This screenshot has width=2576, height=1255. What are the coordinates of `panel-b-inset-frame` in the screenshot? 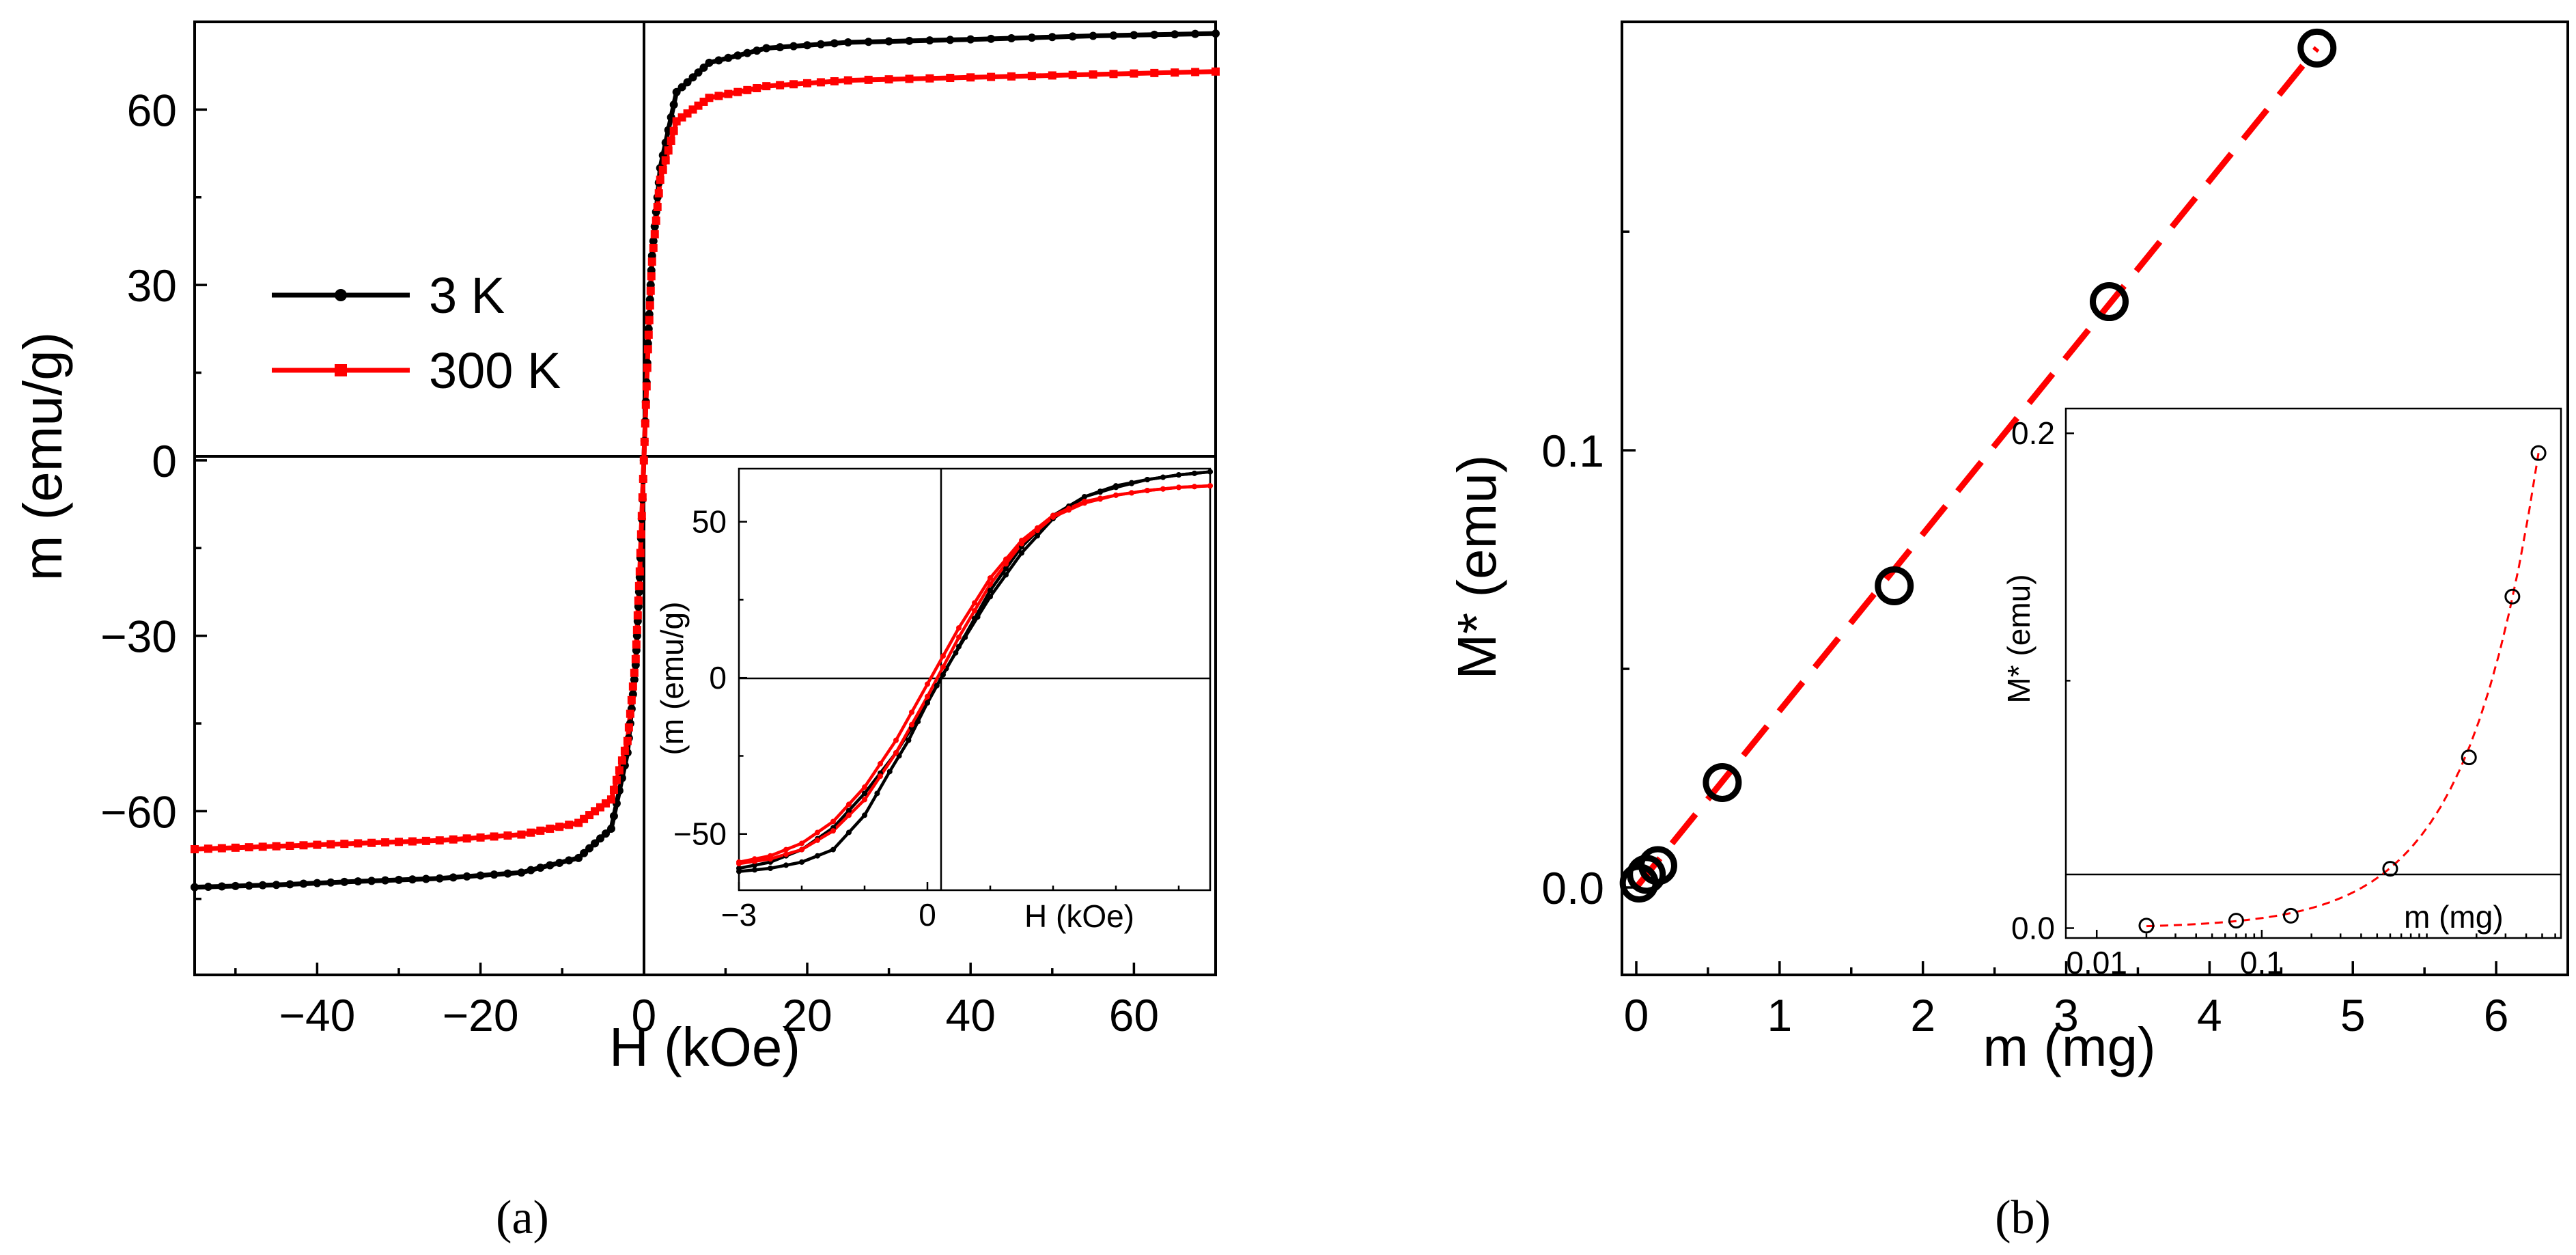 It's located at (2313, 673).